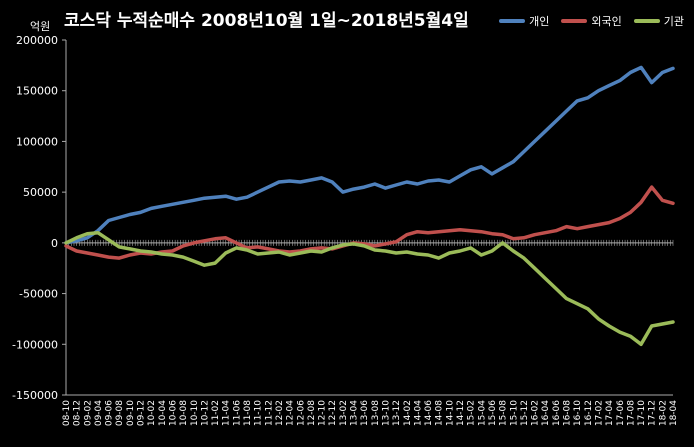 This screenshot has width=694, height=447. I want to click on legend-label-individual: 개인, so click(539, 21).